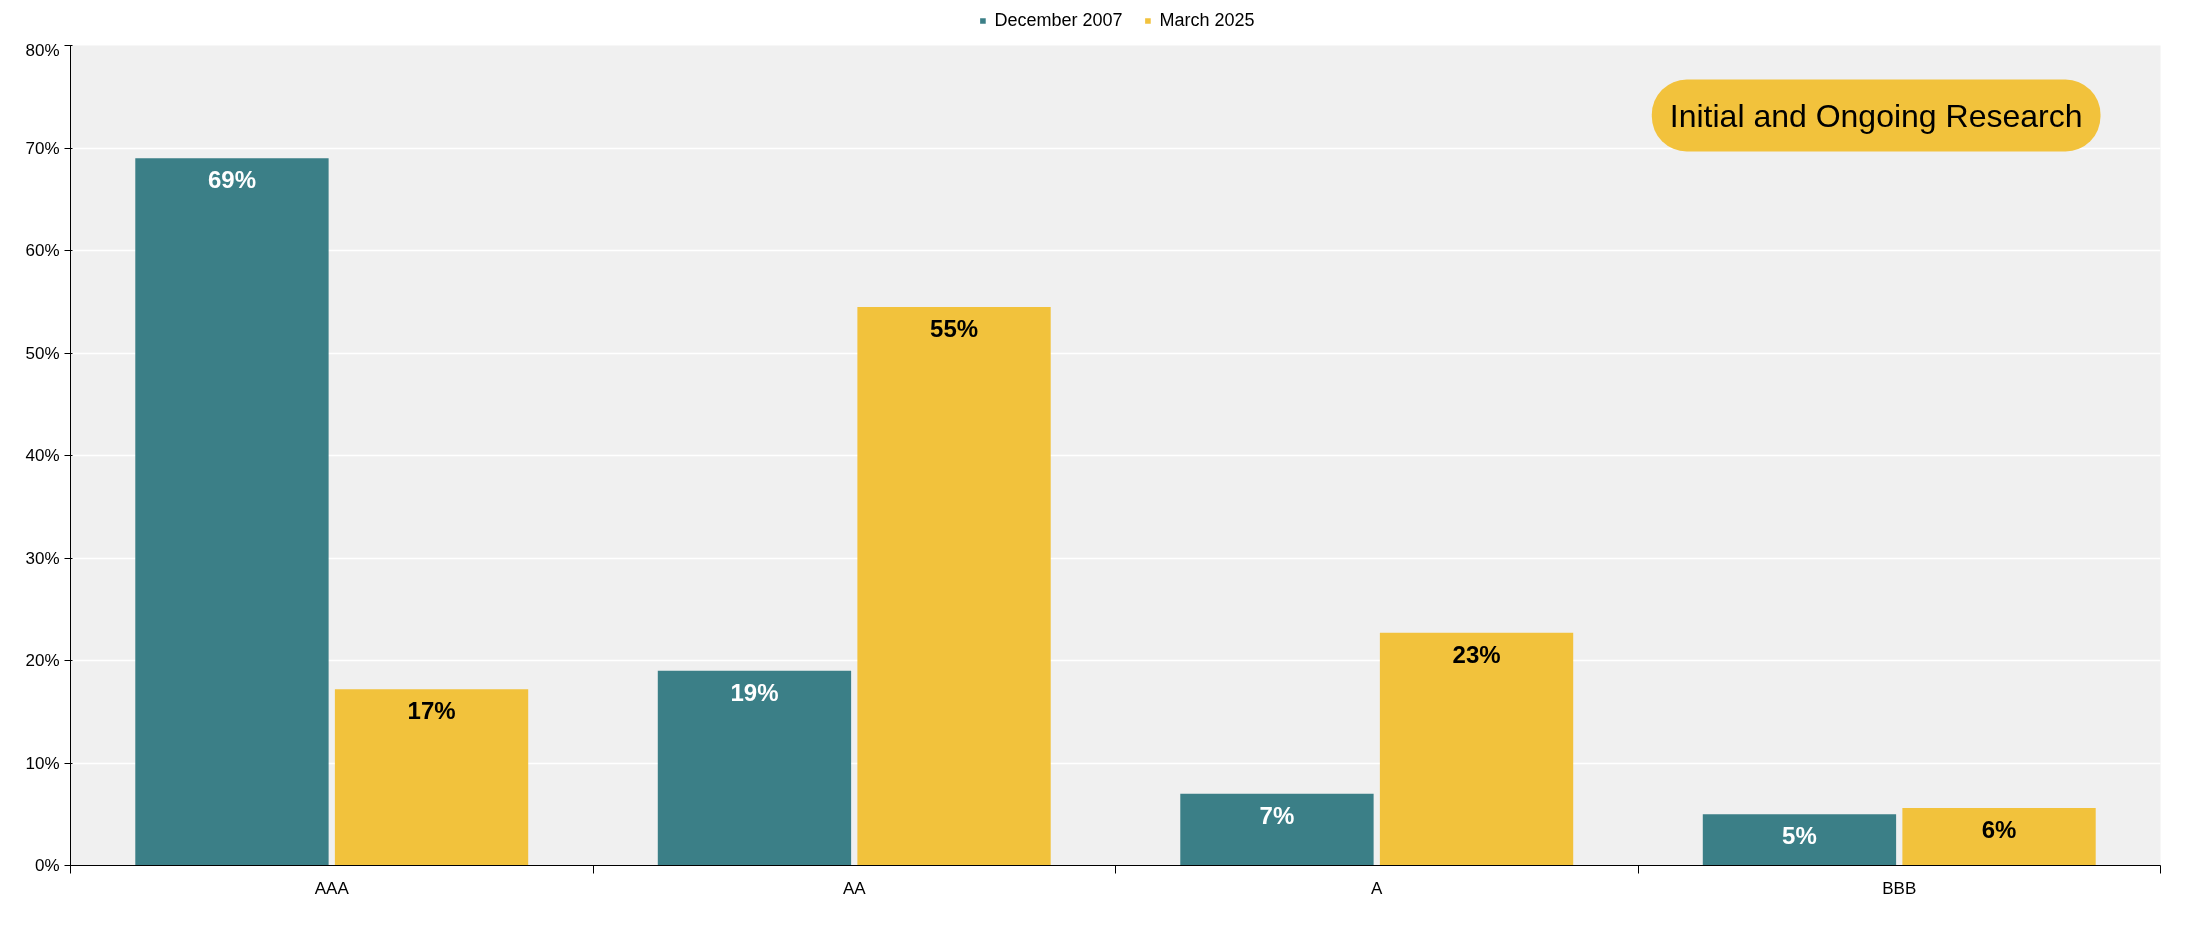  What do you see at coordinates (42, 50) in the screenshot?
I see `y-tick-label: 80%` at bounding box center [42, 50].